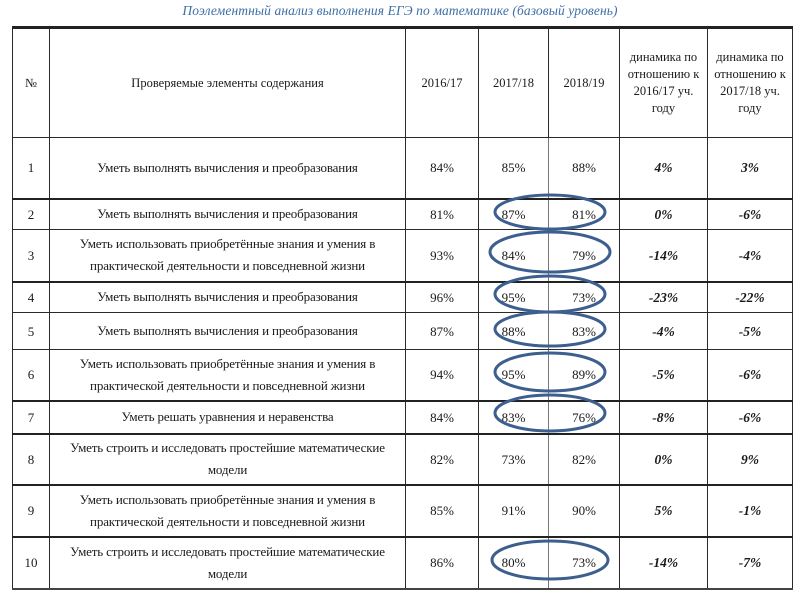  Describe the element at coordinates (663, 331) in the screenshot. I see `dynamics-vs-2016-17: -4%` at that location.